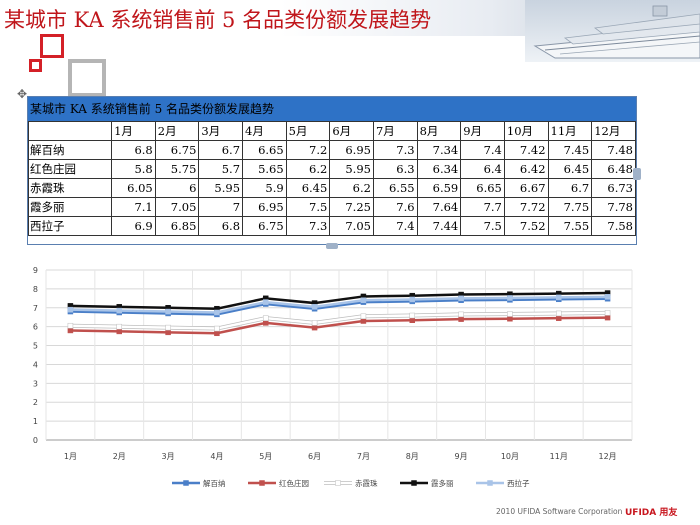 The height and width of the screenshot is (525, 700). I want to click on footer-copyright: 2010 UFIDA Software Corporation, so click(559, 511).